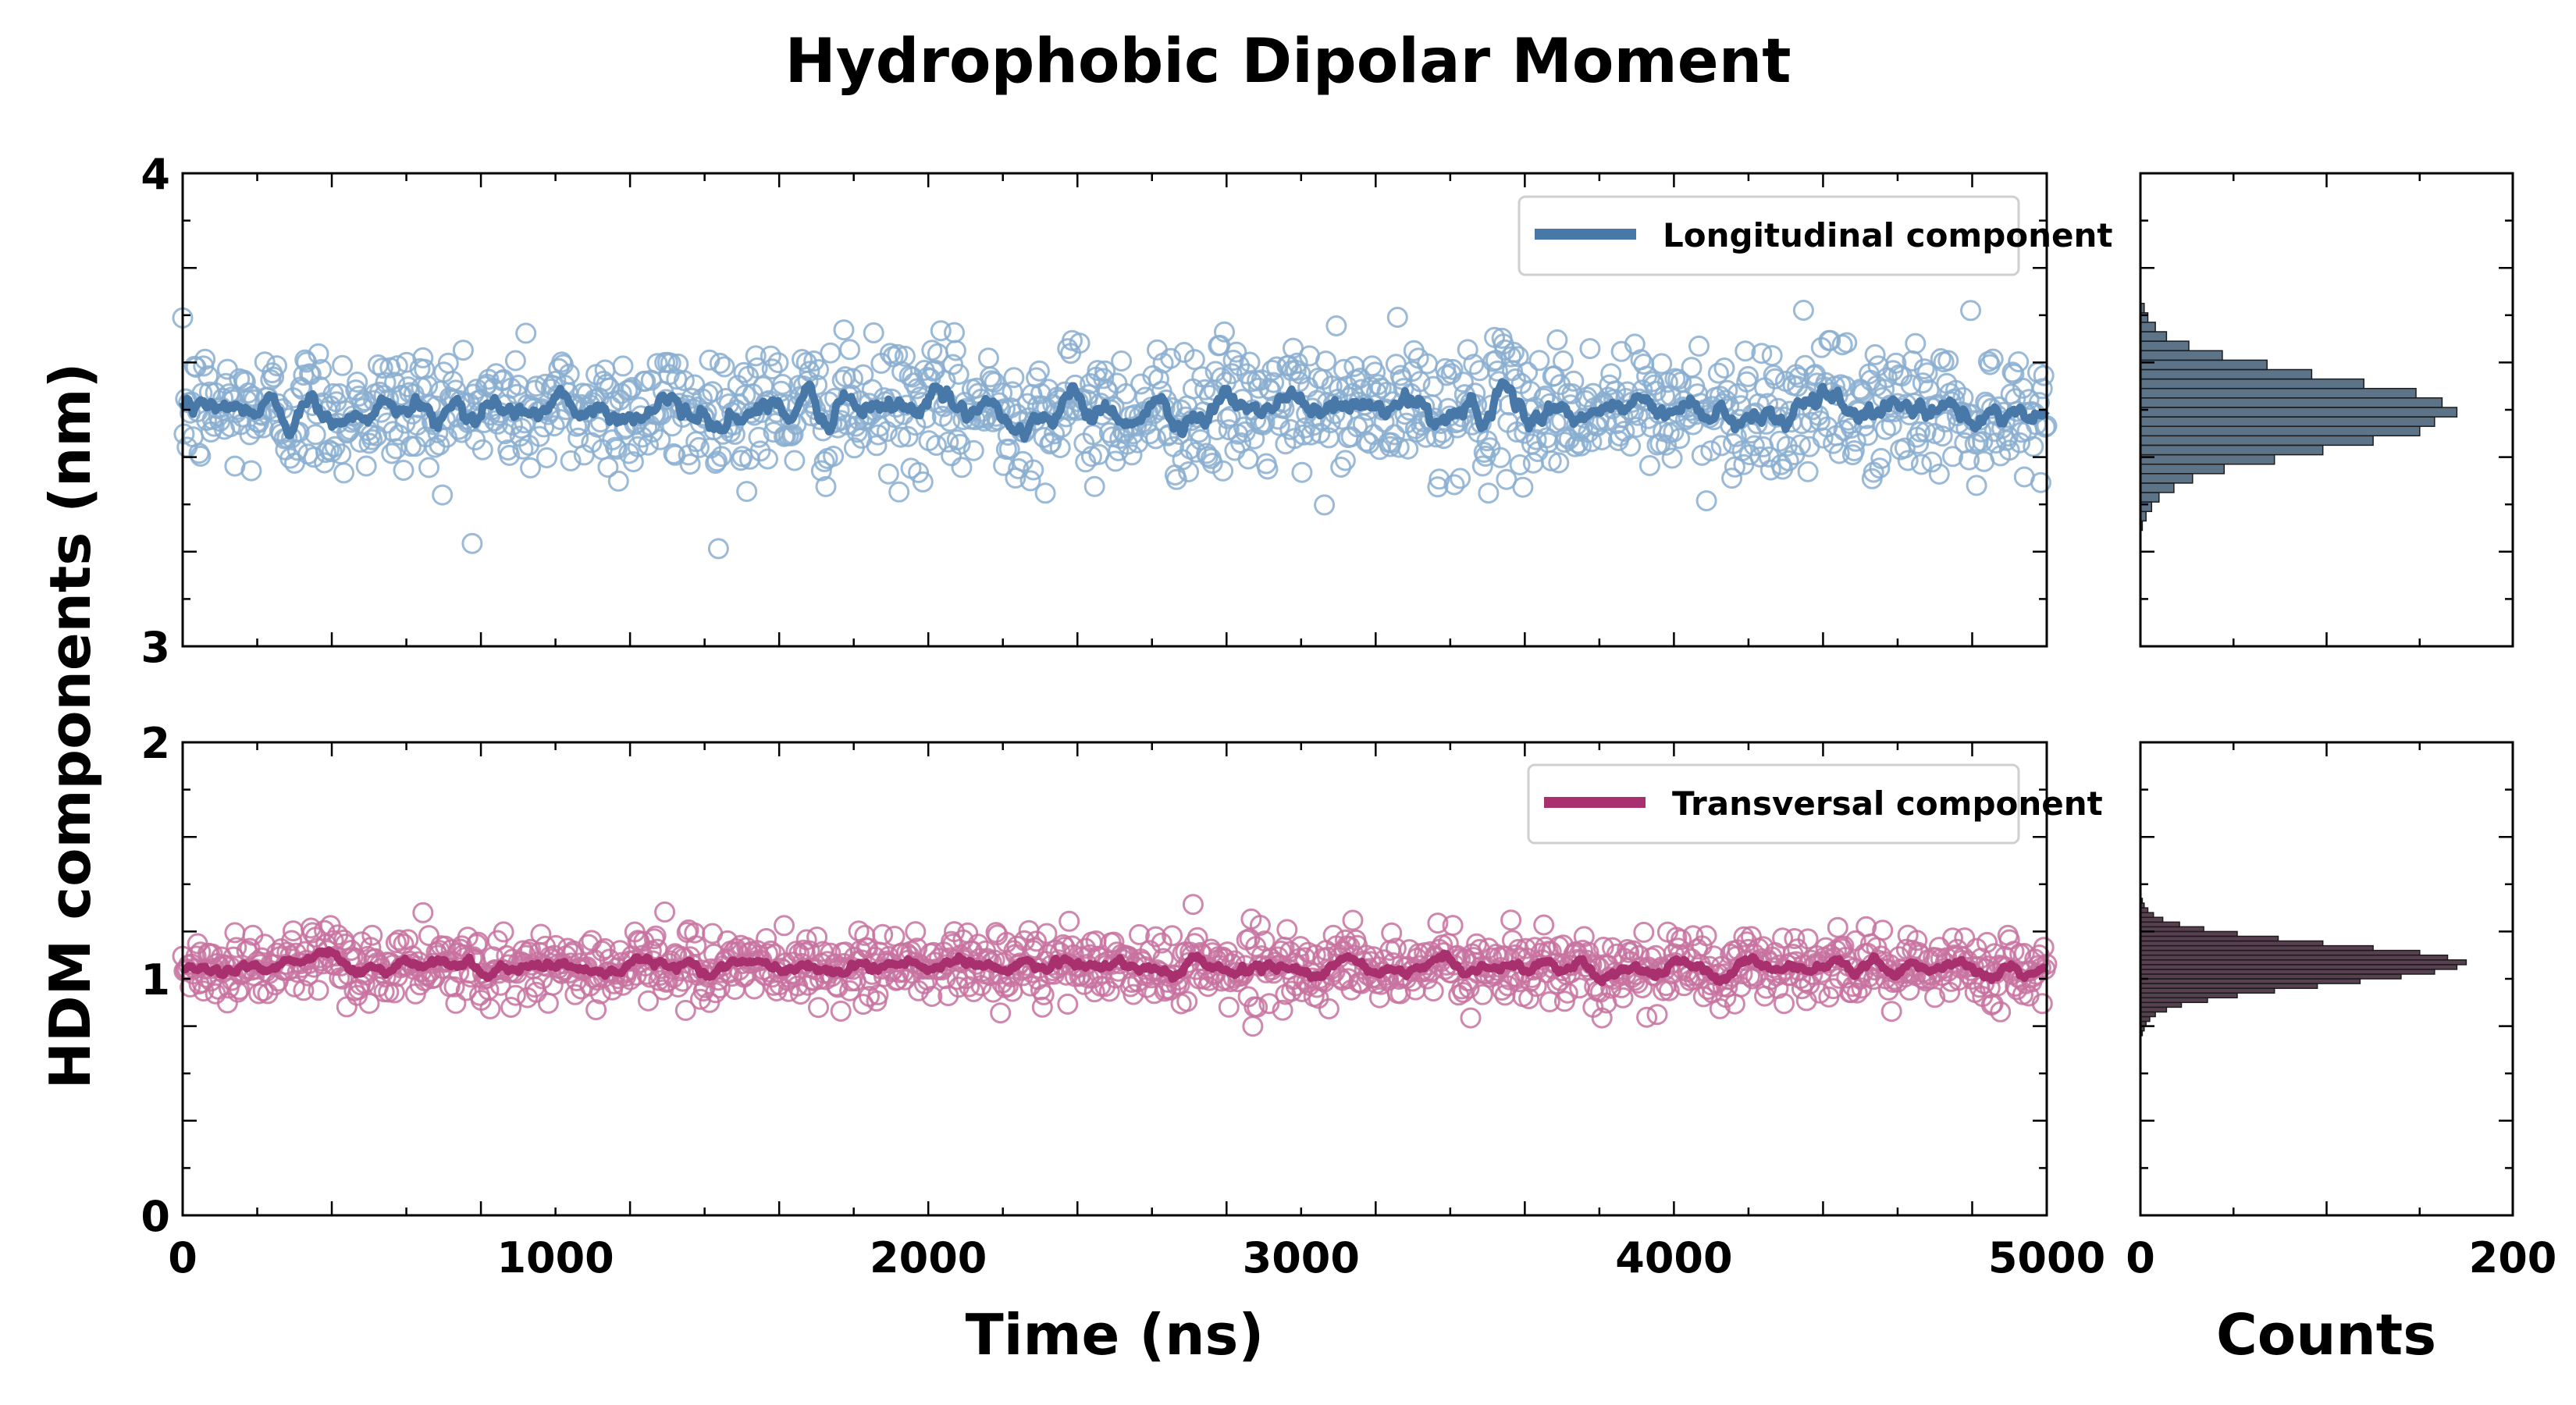 This screenshot has width=2576, height=1405. I want to click on ytick-label-bottom-2: 2, so click(155, 744).